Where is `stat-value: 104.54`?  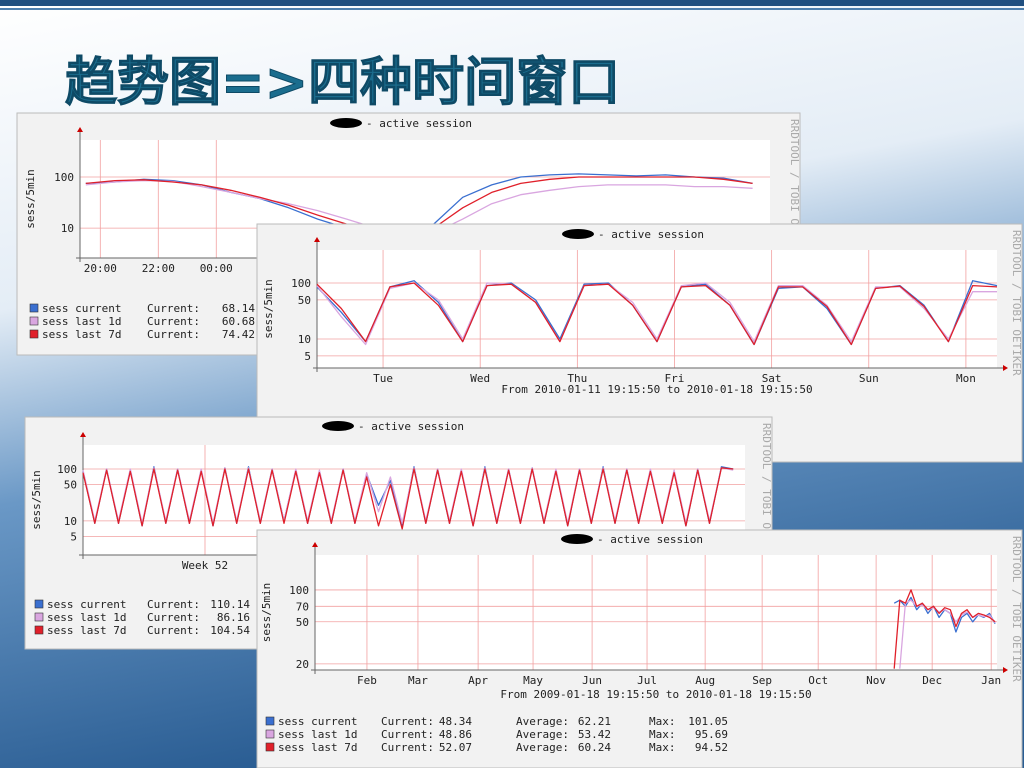
stat-value: 104.54 is located at coordinates (230, 630).